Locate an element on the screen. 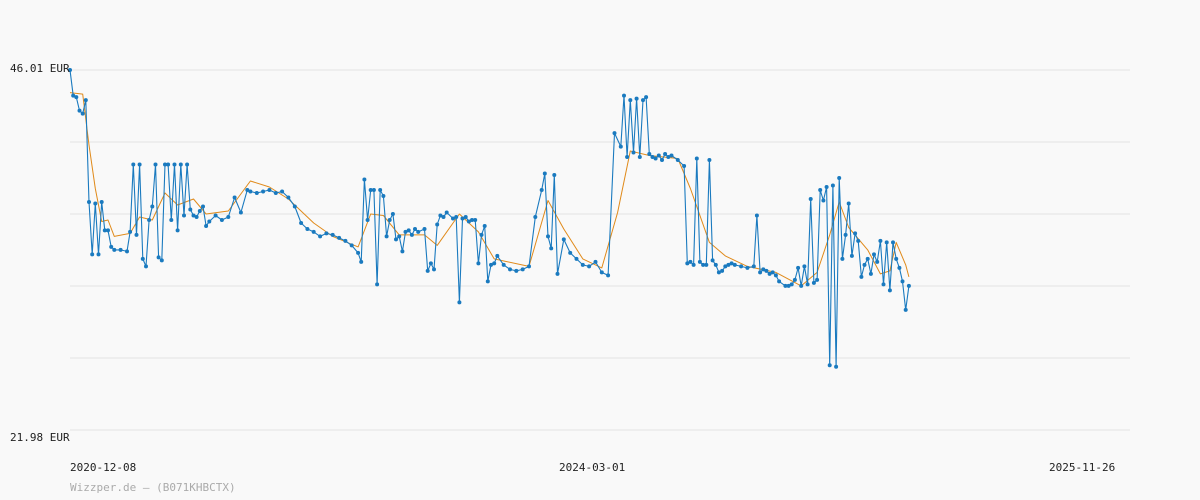  x-tick-label-start: 2020-12-08 is located at coordinates (103, 467).